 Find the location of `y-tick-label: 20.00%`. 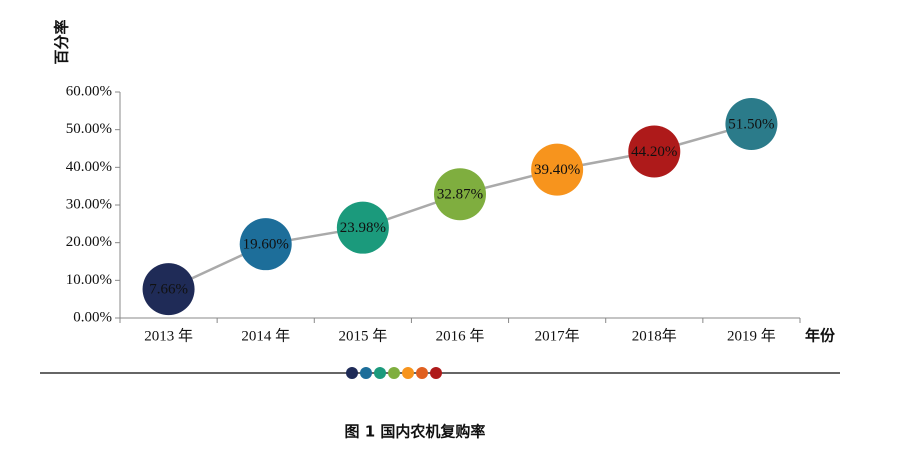

y-tick-label: 20.00% is located at coordinates (89, 242).